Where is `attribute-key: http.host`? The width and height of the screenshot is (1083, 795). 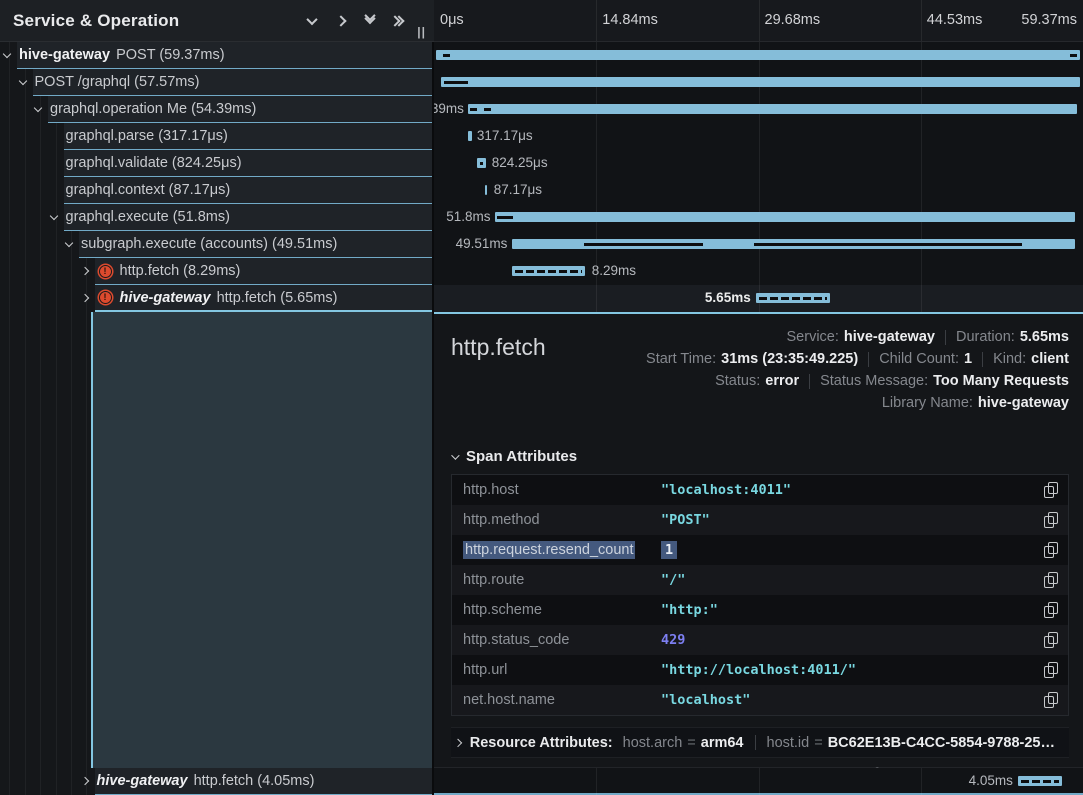 attribute-key: http.host is located at coordinates (491, 490).